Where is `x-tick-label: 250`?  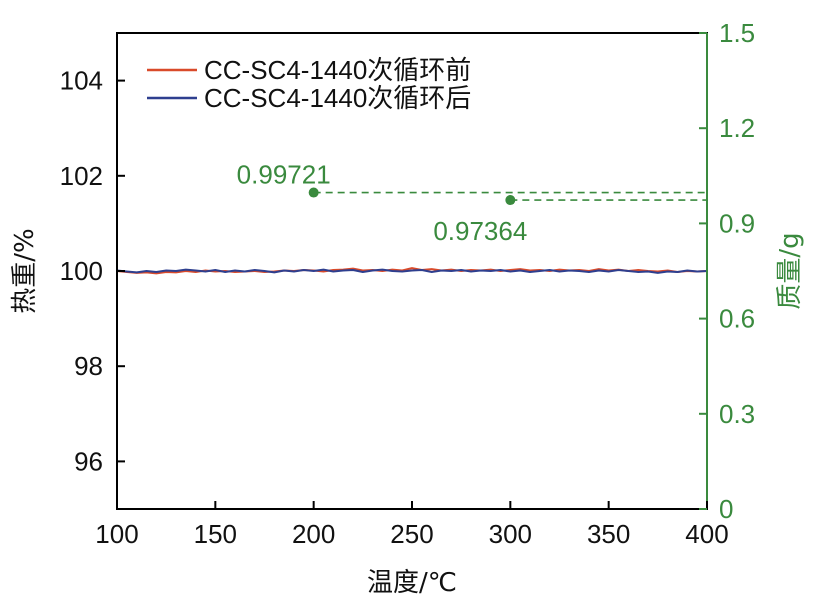 x-tick-label: 250 is located at coordinates (411, 534).